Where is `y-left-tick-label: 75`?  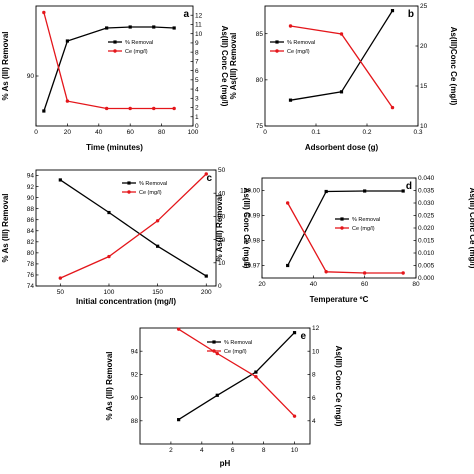 y-left-tick-label: 75 is located at coordinates (260, 126).